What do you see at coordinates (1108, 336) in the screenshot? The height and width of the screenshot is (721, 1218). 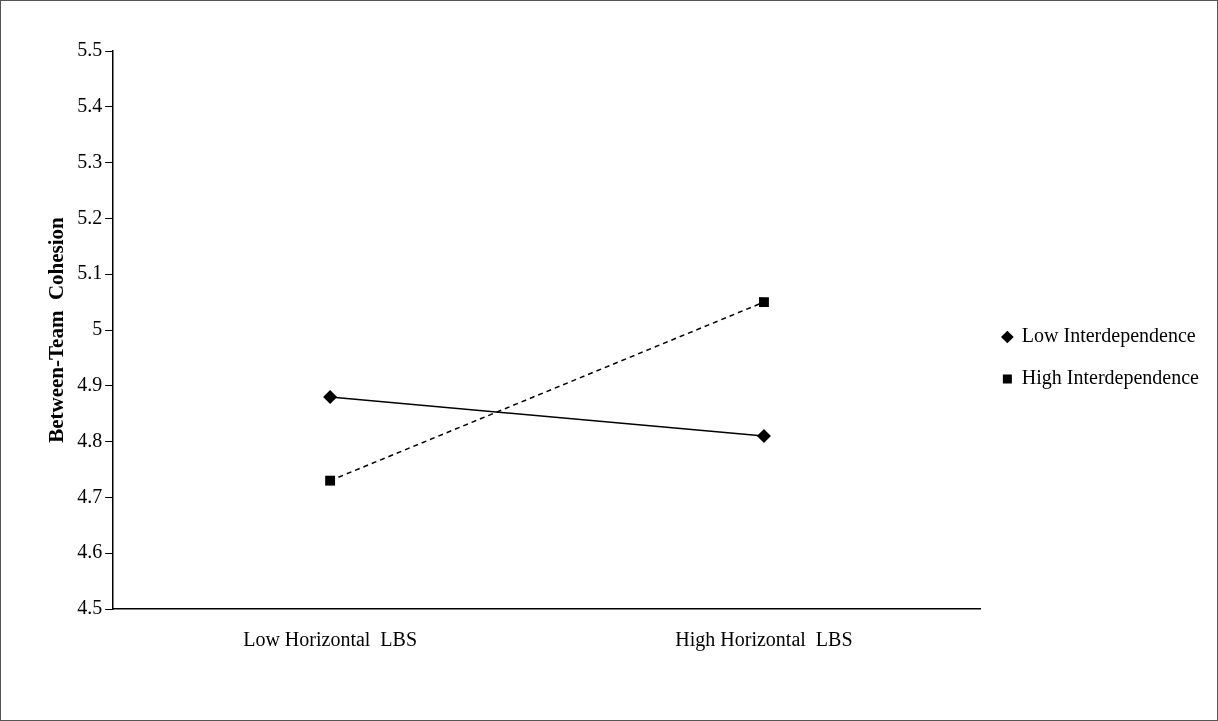 I see `legend-label: Low Interdependence` at bounding box center [1108, 336].